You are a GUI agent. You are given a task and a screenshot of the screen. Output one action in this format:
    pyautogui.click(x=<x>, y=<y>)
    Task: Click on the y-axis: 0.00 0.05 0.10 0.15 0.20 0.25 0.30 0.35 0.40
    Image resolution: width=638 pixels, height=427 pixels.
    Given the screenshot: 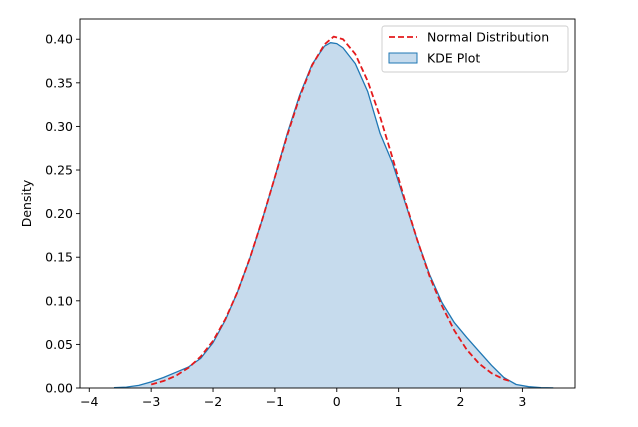 What is the action you would take?
    pyautogui.click(x=62, y=214)
    